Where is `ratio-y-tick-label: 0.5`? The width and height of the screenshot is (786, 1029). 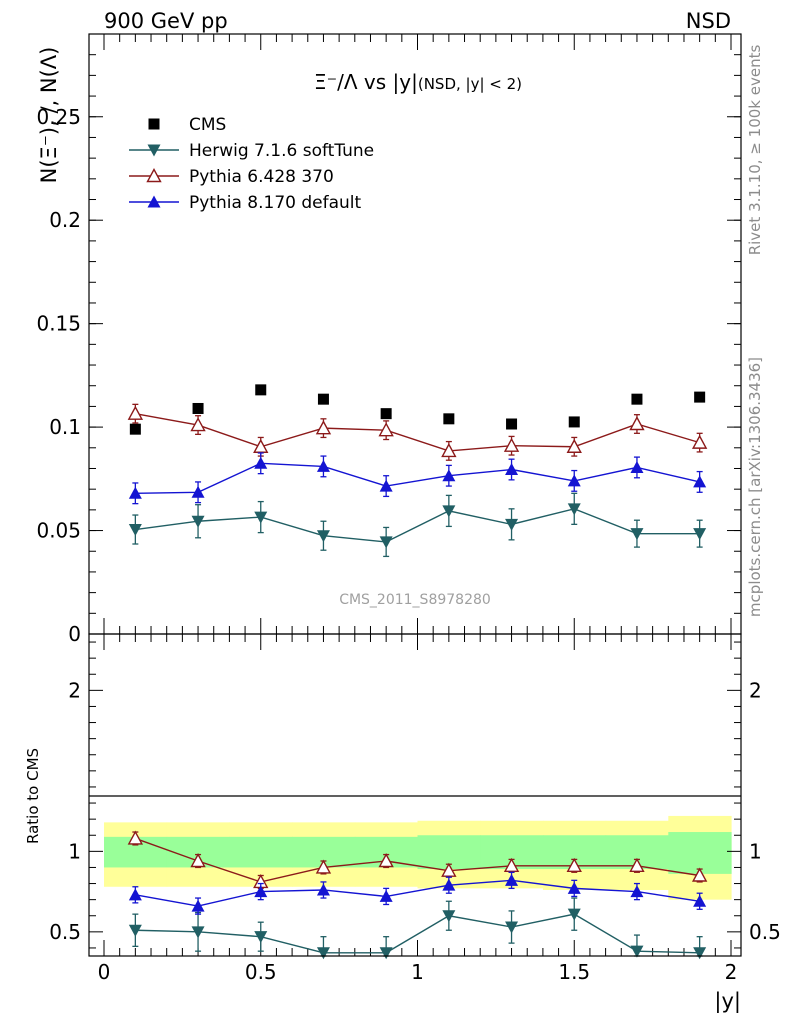 ratio-y-tick-label: 0.5 is located at coordinates (65, 932).